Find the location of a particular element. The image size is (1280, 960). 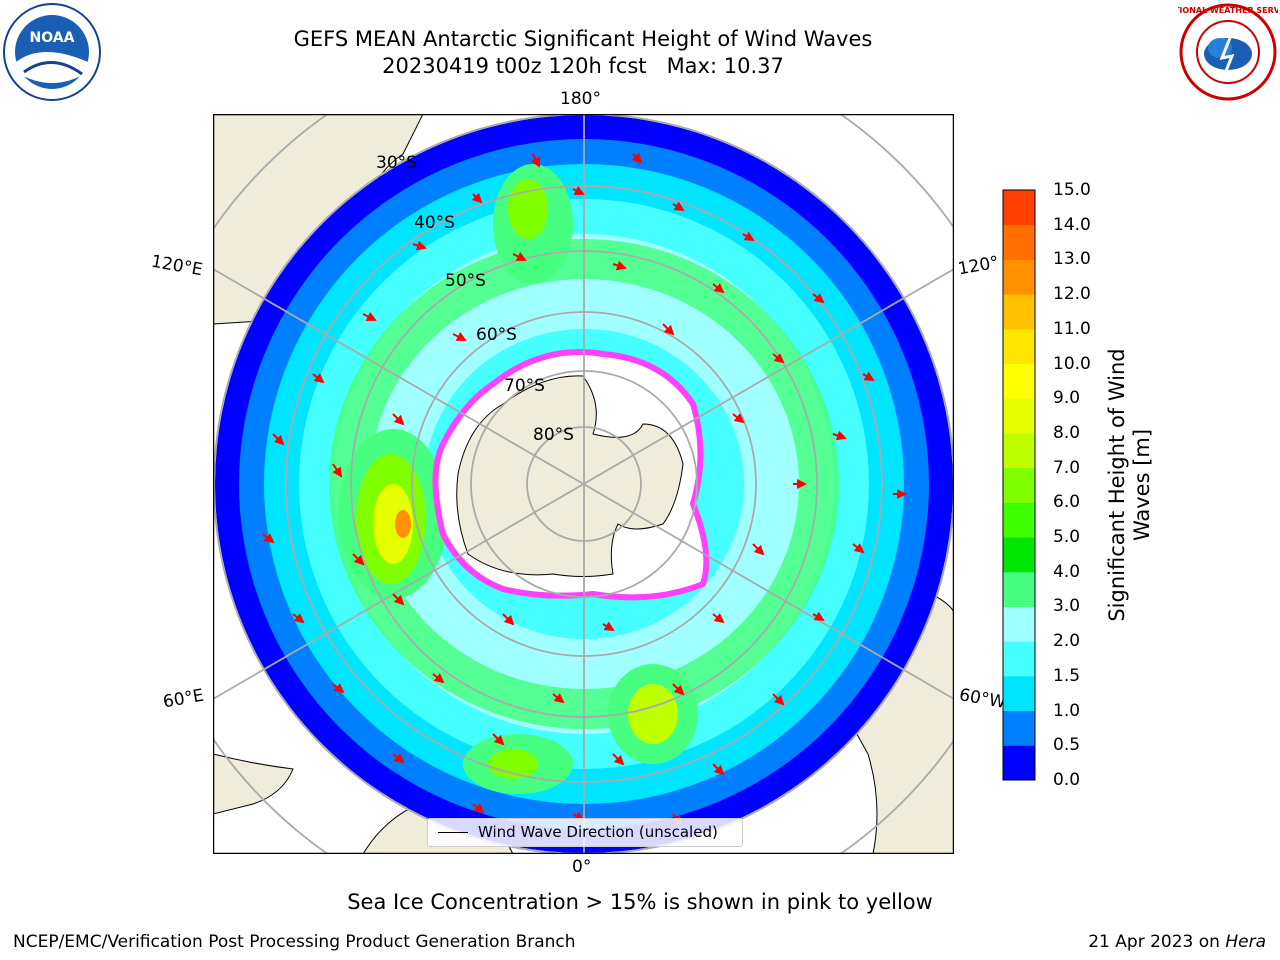

colorbar-tick-label: 7.0 is located at coordinates (1067, 467).